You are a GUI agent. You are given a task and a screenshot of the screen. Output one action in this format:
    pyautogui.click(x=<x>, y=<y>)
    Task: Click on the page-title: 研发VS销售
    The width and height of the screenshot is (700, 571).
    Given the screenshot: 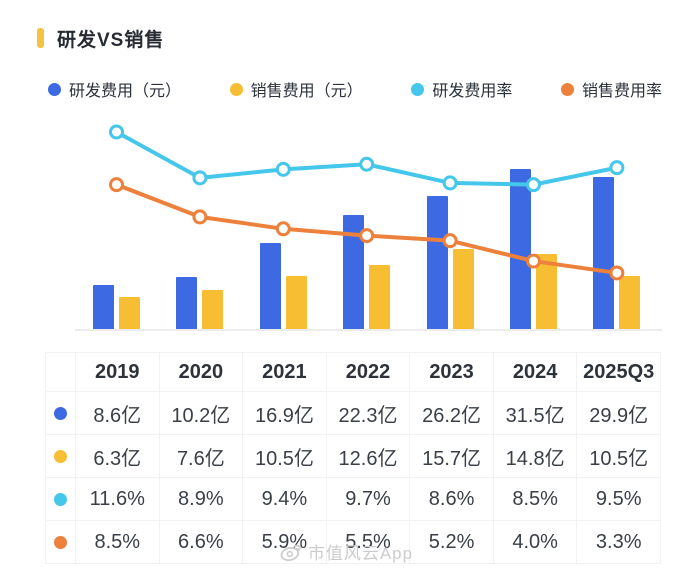 What is the action you would take?
    pyautogui.click(x=111, y=40)
    